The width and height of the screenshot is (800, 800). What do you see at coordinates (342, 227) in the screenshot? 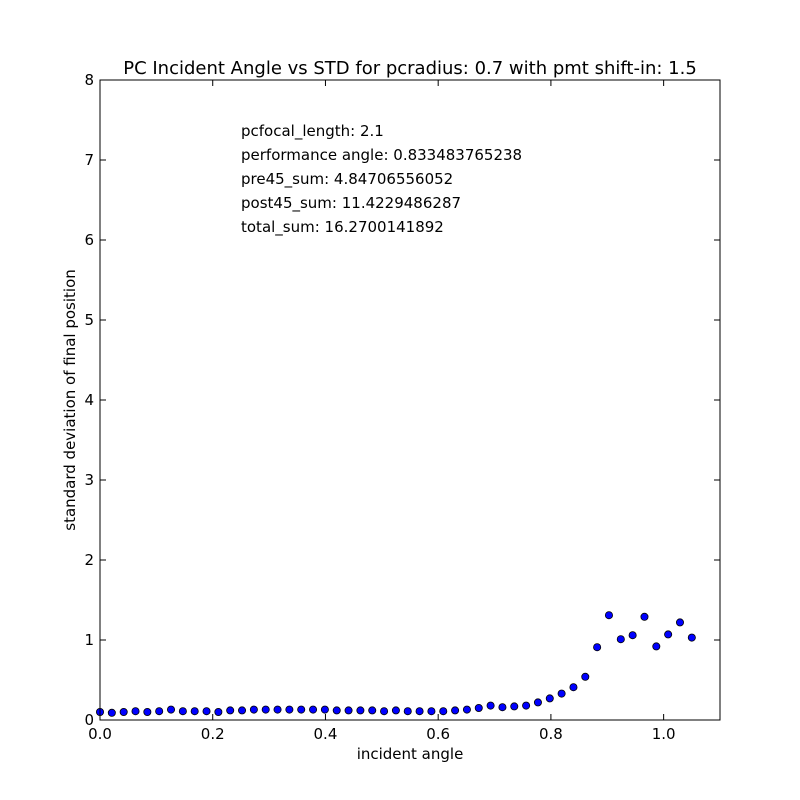
I see `annotation-total-sum: total_sum: 16.2700141892` at bounding box center [342, 227].